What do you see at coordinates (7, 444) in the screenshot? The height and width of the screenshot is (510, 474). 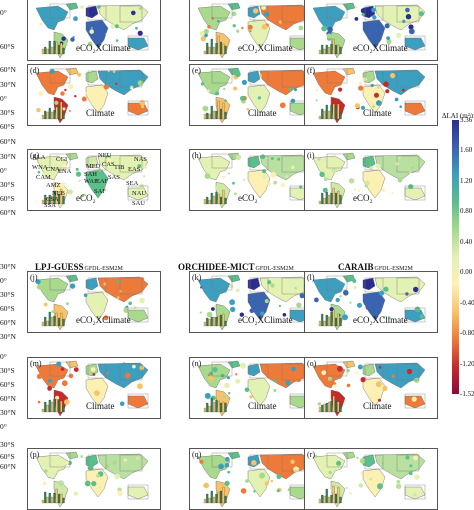 I see `latitude-label: 30°S` at bounding box center [7, 444].